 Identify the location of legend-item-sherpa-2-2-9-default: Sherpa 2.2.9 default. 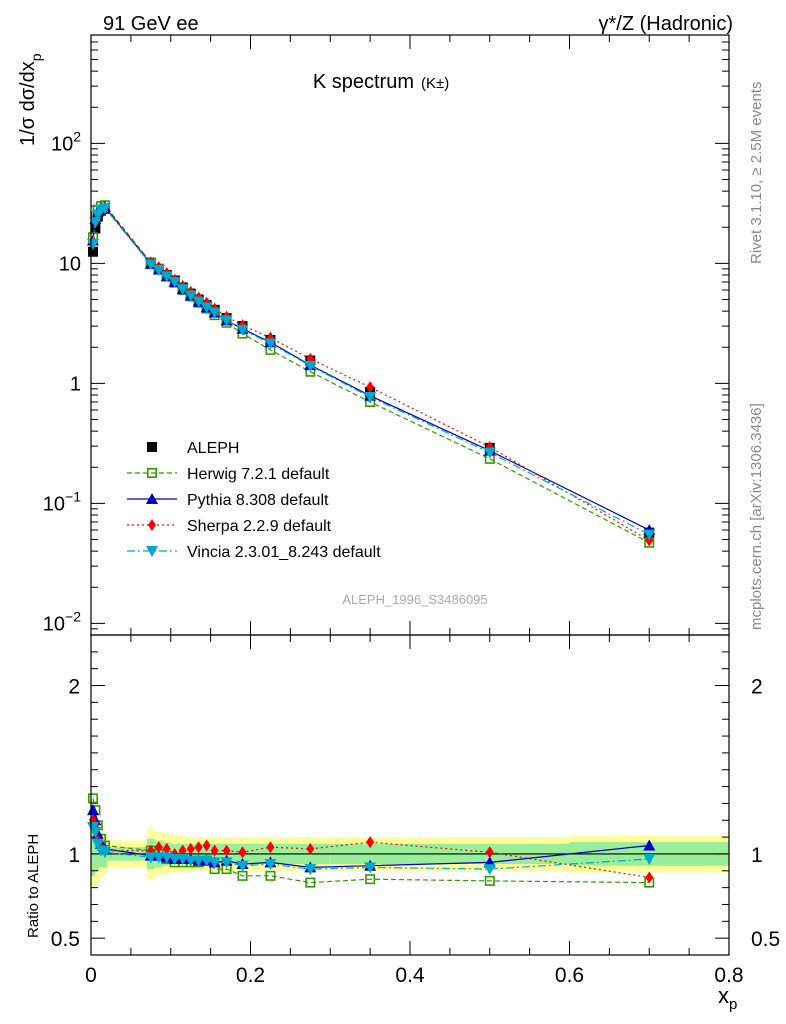
(229, 526).